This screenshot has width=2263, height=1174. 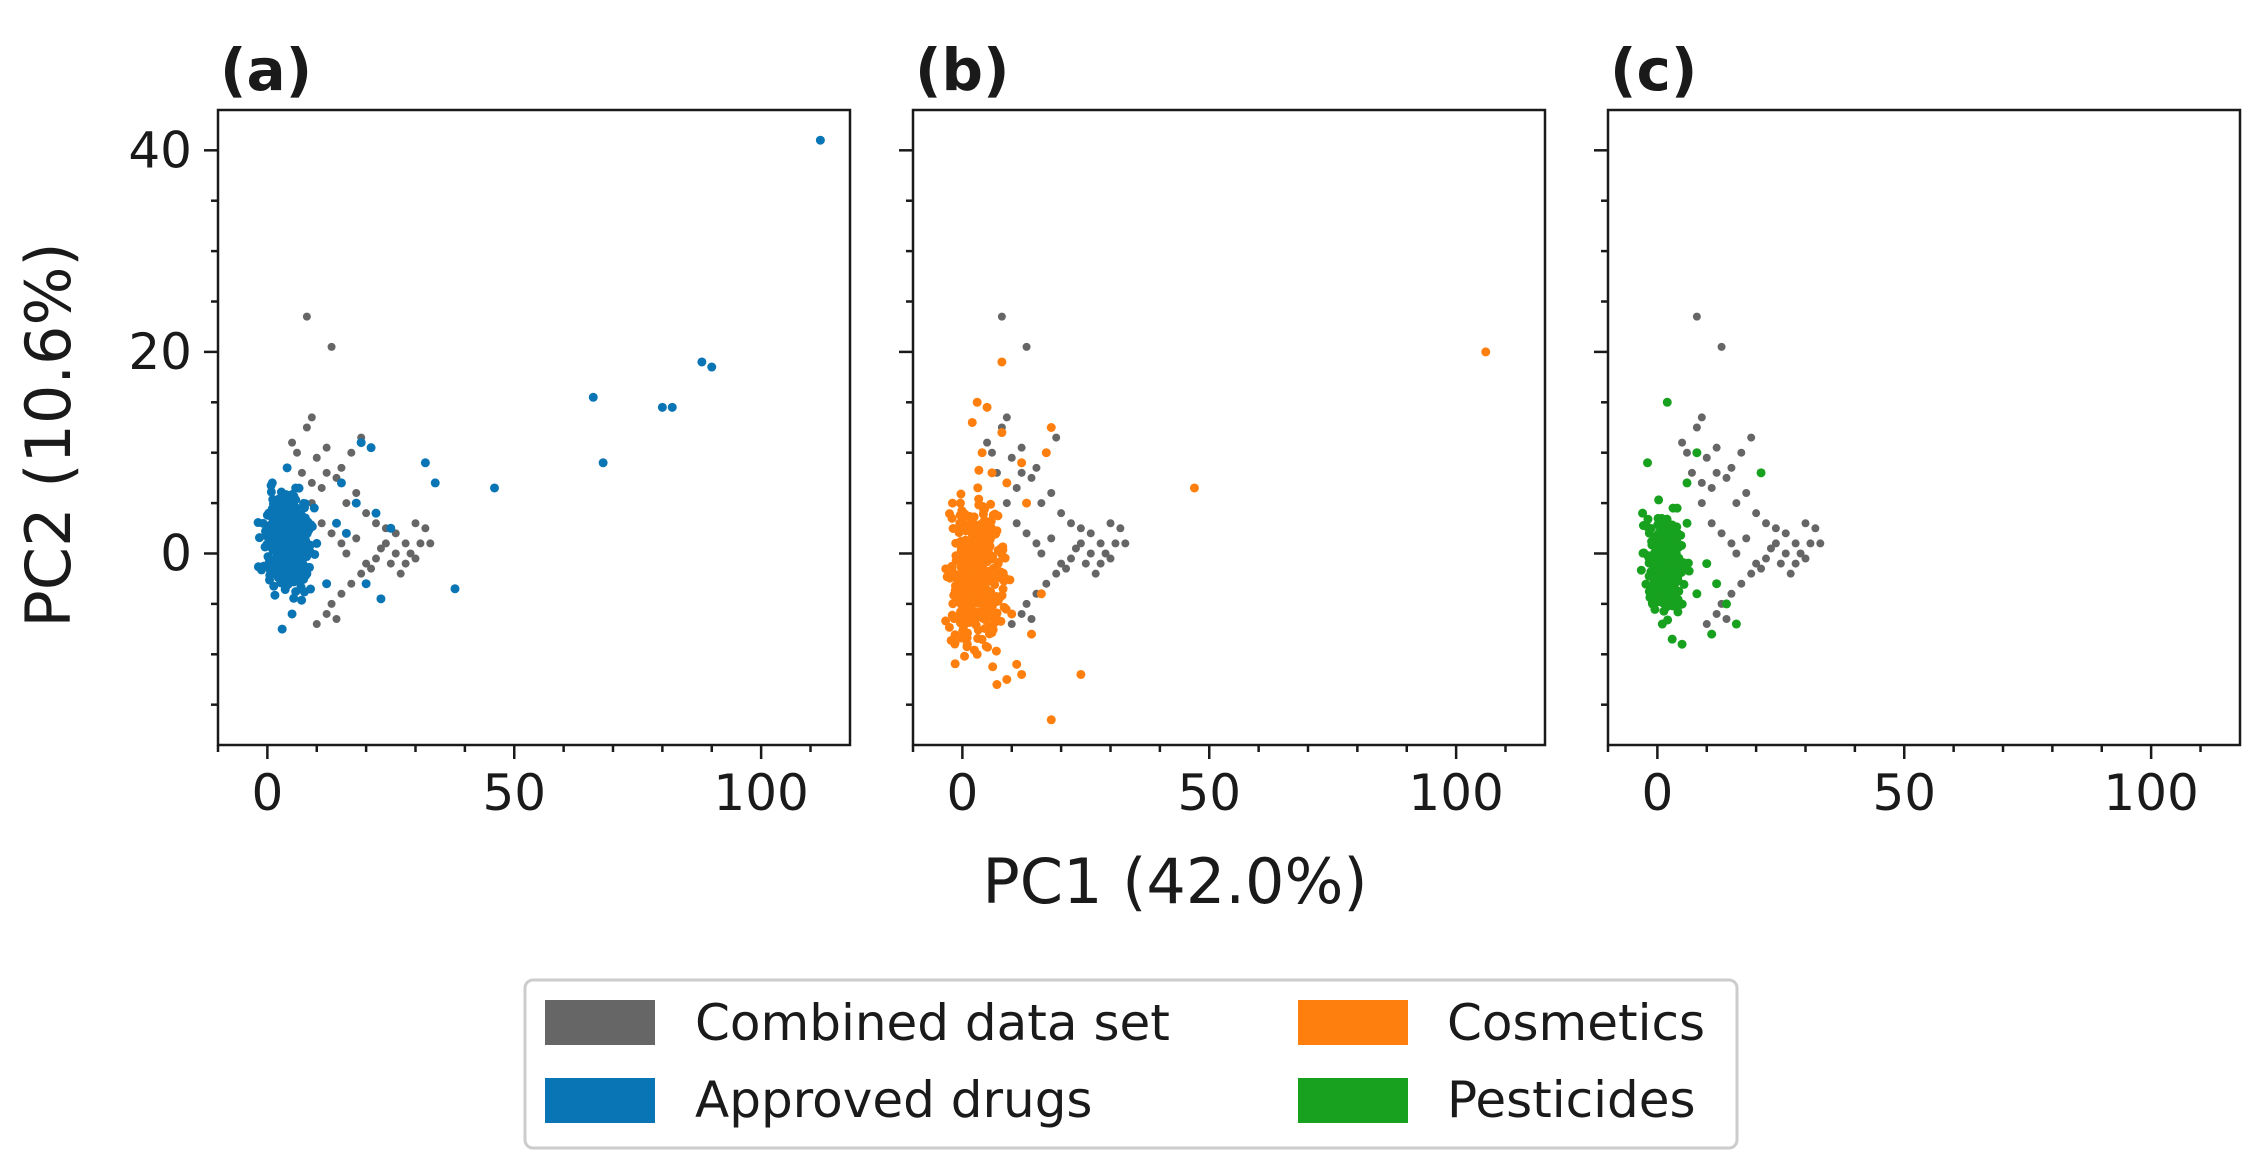 I want to click on legend-label-approved: Approved drugs, so click(x=894, y=1100).